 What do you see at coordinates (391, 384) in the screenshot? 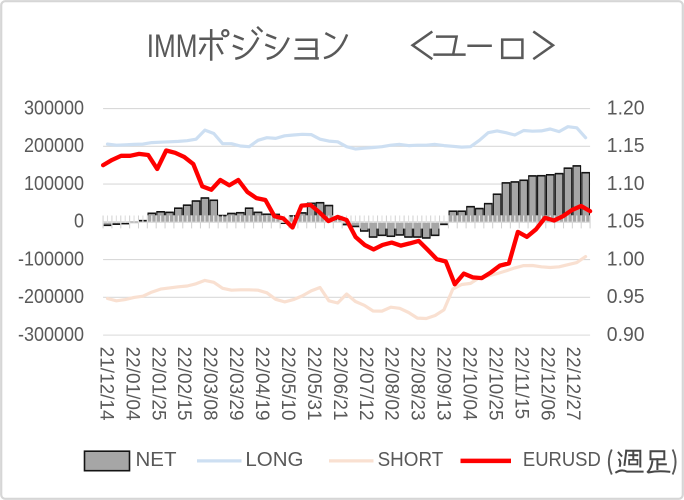
I see `svg-text: 22/08/02` at bounding box center [391, 384].